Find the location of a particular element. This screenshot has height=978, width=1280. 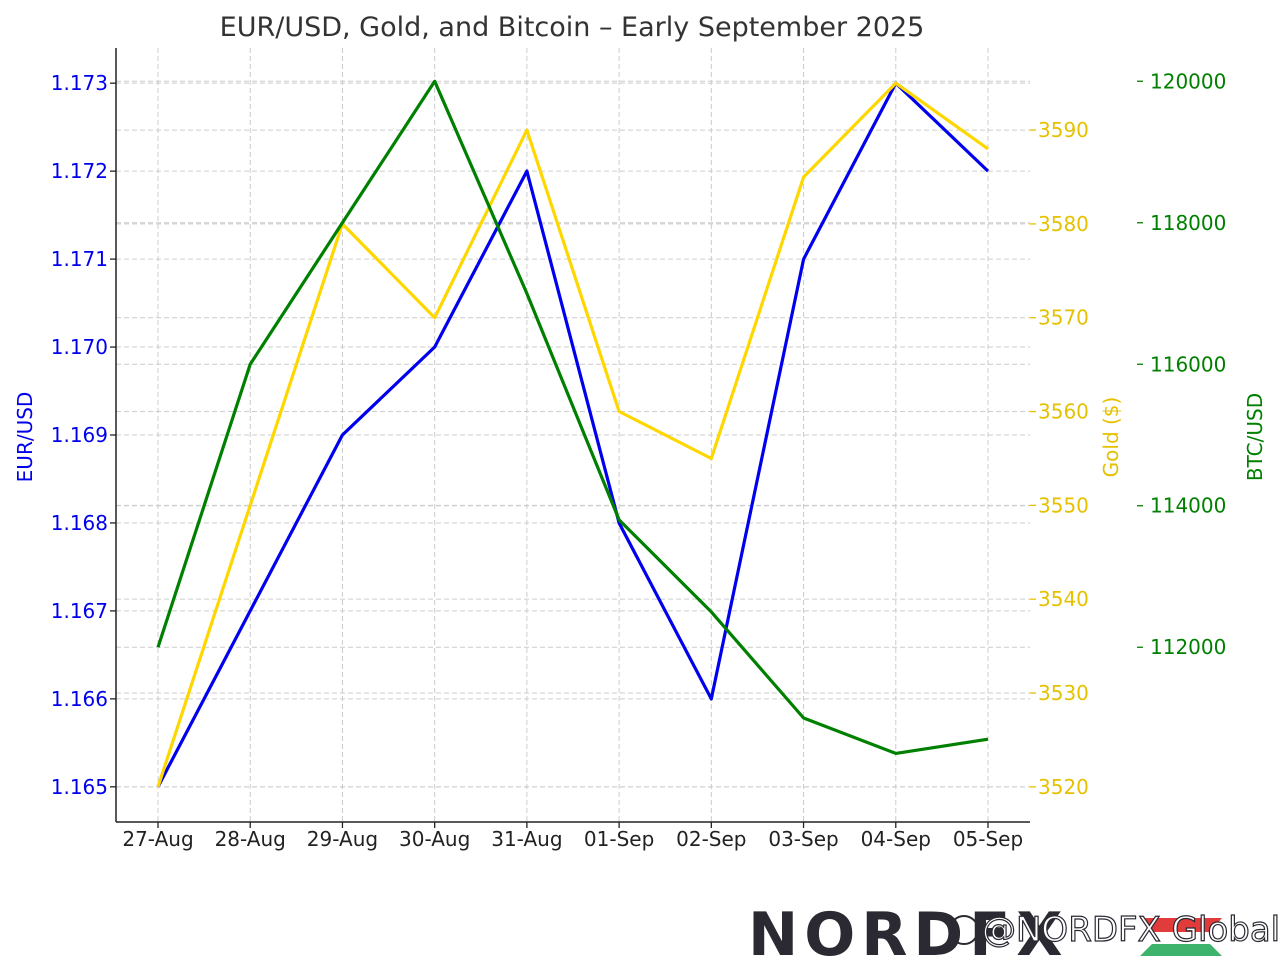

y-tick-label-right1: 3590 is located at coordinates (1063, 130).